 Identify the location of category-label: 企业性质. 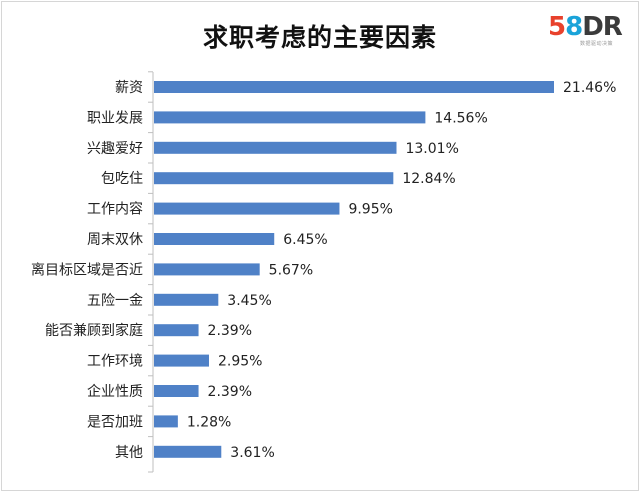
(115, 391).